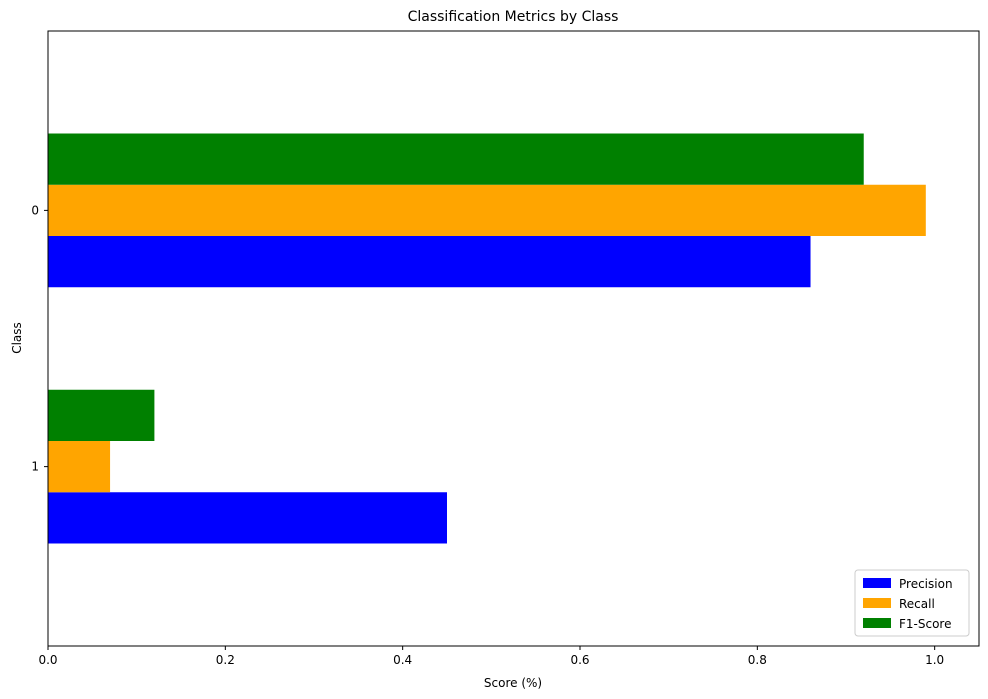 This screenshot has height=699, width=988. I want to click on x-tick-label: 0.4, so click(402, 660).